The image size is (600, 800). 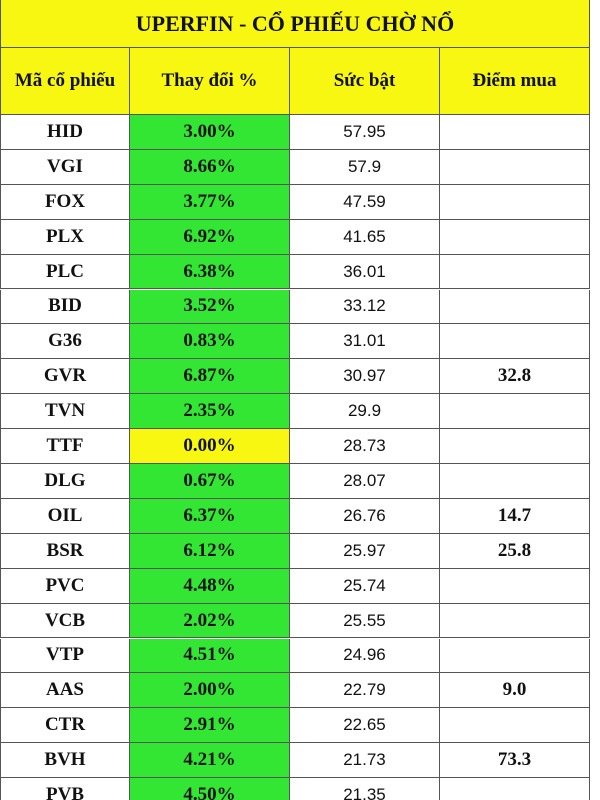 I want to click on change-cell: 4.21%, so click(x=210, y=761).